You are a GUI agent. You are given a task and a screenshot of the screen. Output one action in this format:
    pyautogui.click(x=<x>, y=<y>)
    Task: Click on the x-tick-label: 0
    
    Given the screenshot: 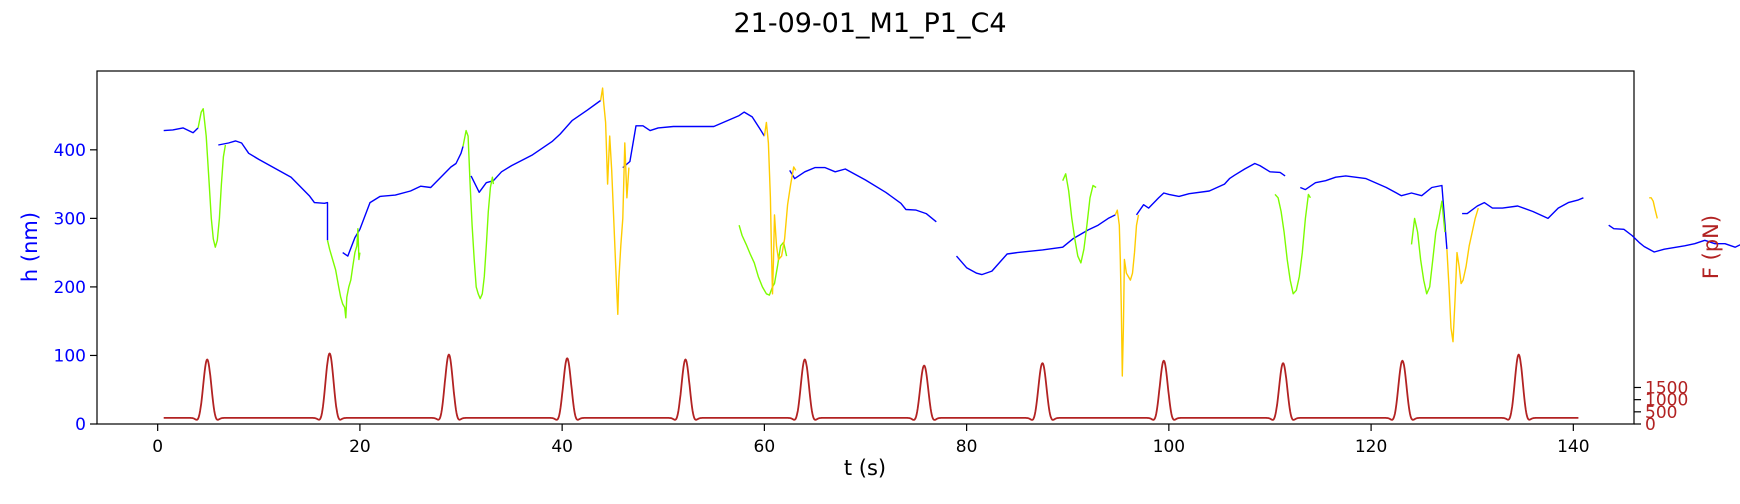 What is the action you would take?
    pyautogui.click(x=157, y=447)
    